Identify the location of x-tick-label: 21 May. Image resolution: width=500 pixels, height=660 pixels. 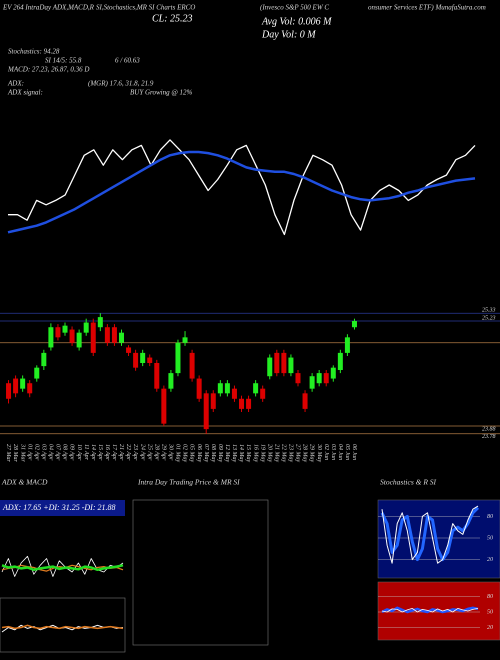
(276, 453).